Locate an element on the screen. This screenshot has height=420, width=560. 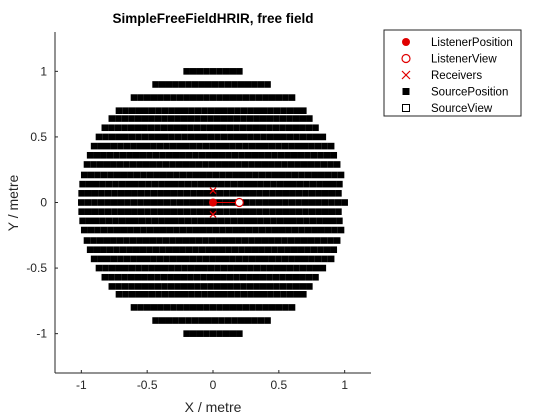
y-tick-label: -0.5 is located at coordinates (36, 268).